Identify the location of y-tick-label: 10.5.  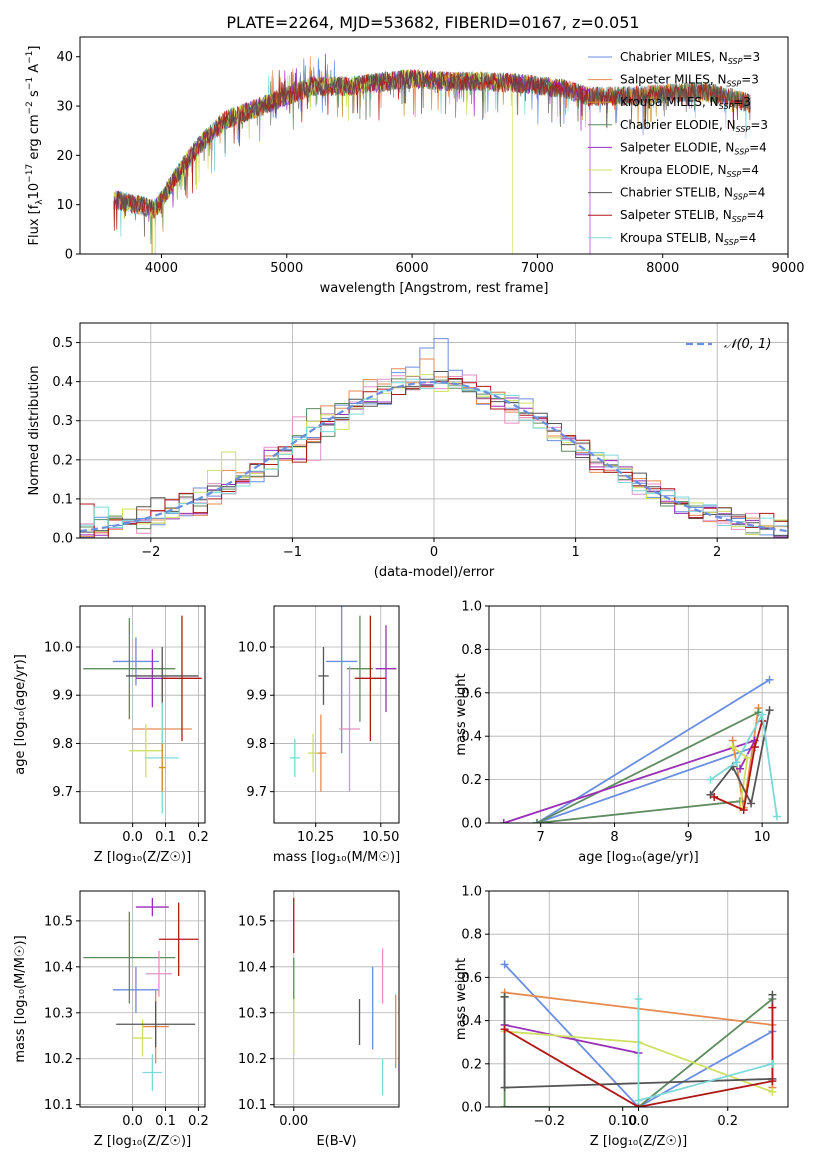
(252, 921).